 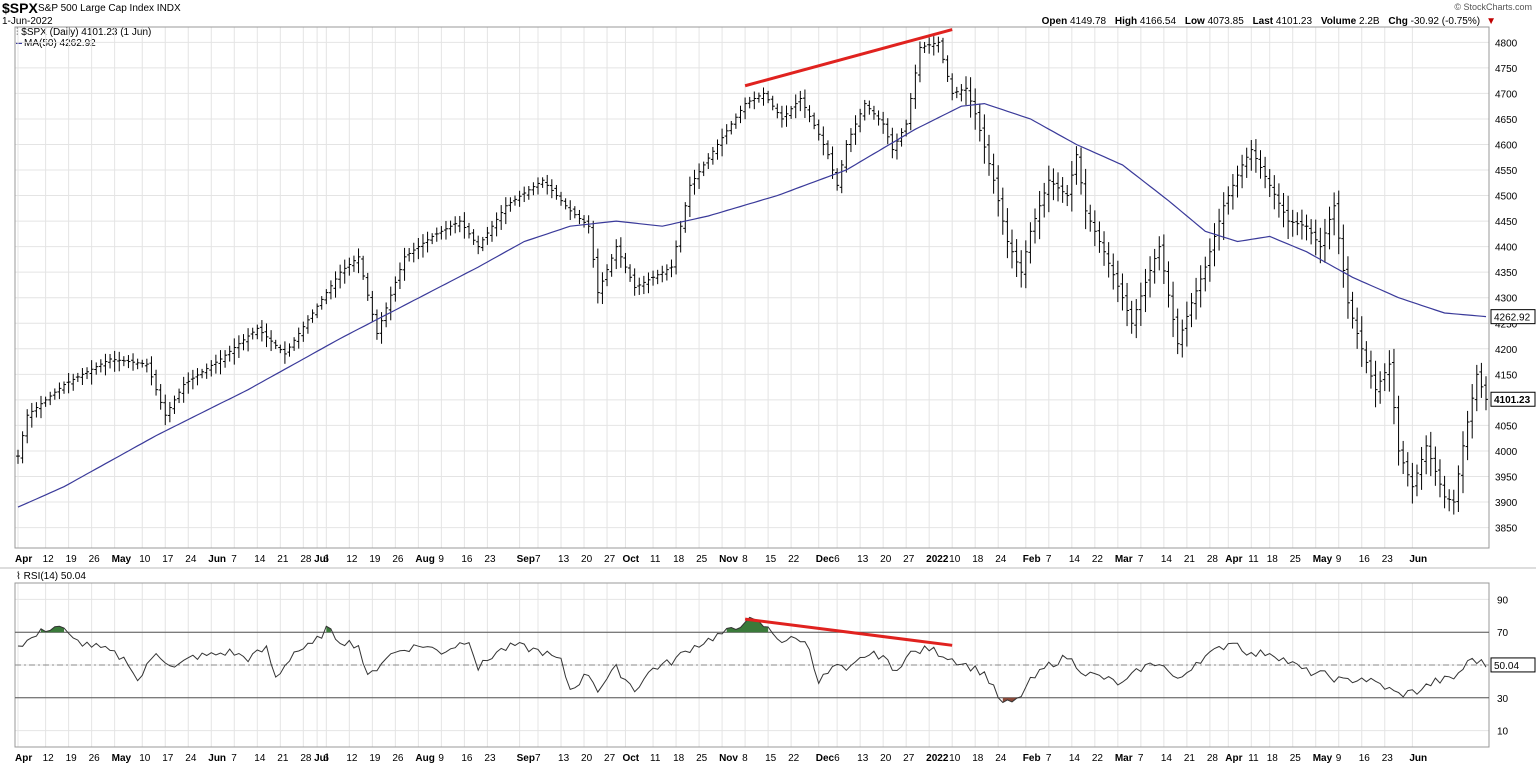 I want to click on price-x-label: 8, so click(x=745, y=559).